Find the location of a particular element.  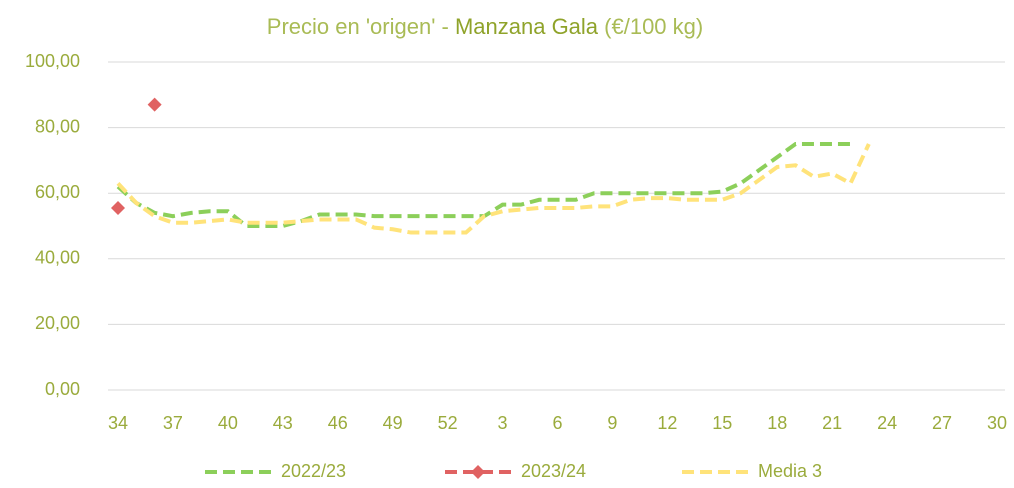

x-tick-label: 46 is located at coordinates (338, 423).